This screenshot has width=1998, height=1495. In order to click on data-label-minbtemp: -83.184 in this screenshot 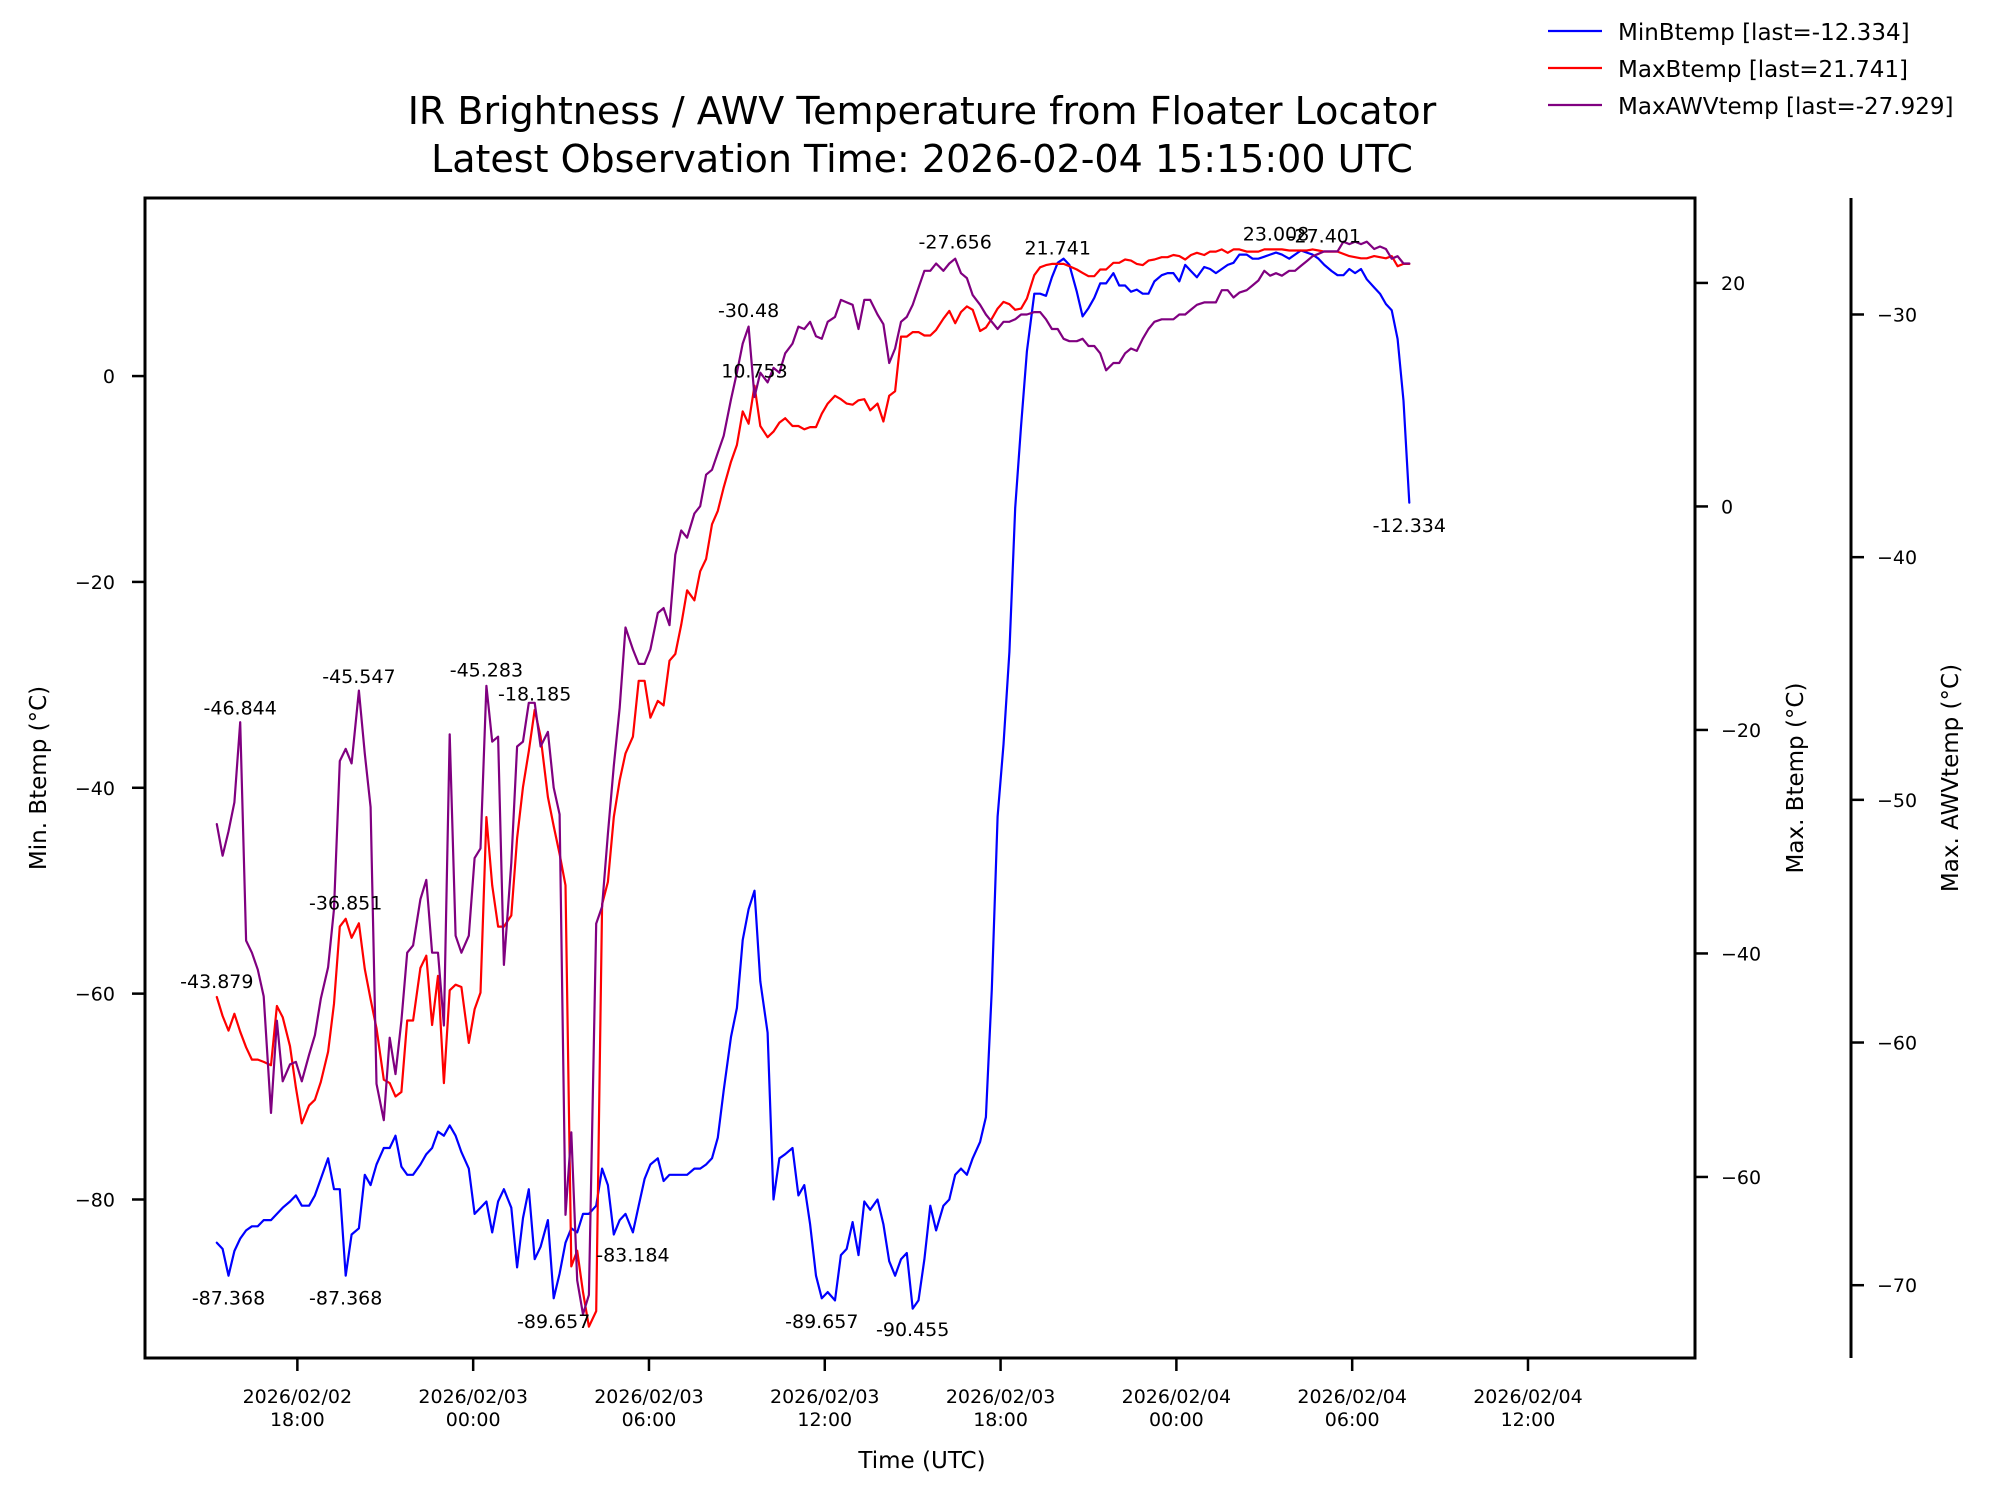, I will do `click(632, 1255)`.